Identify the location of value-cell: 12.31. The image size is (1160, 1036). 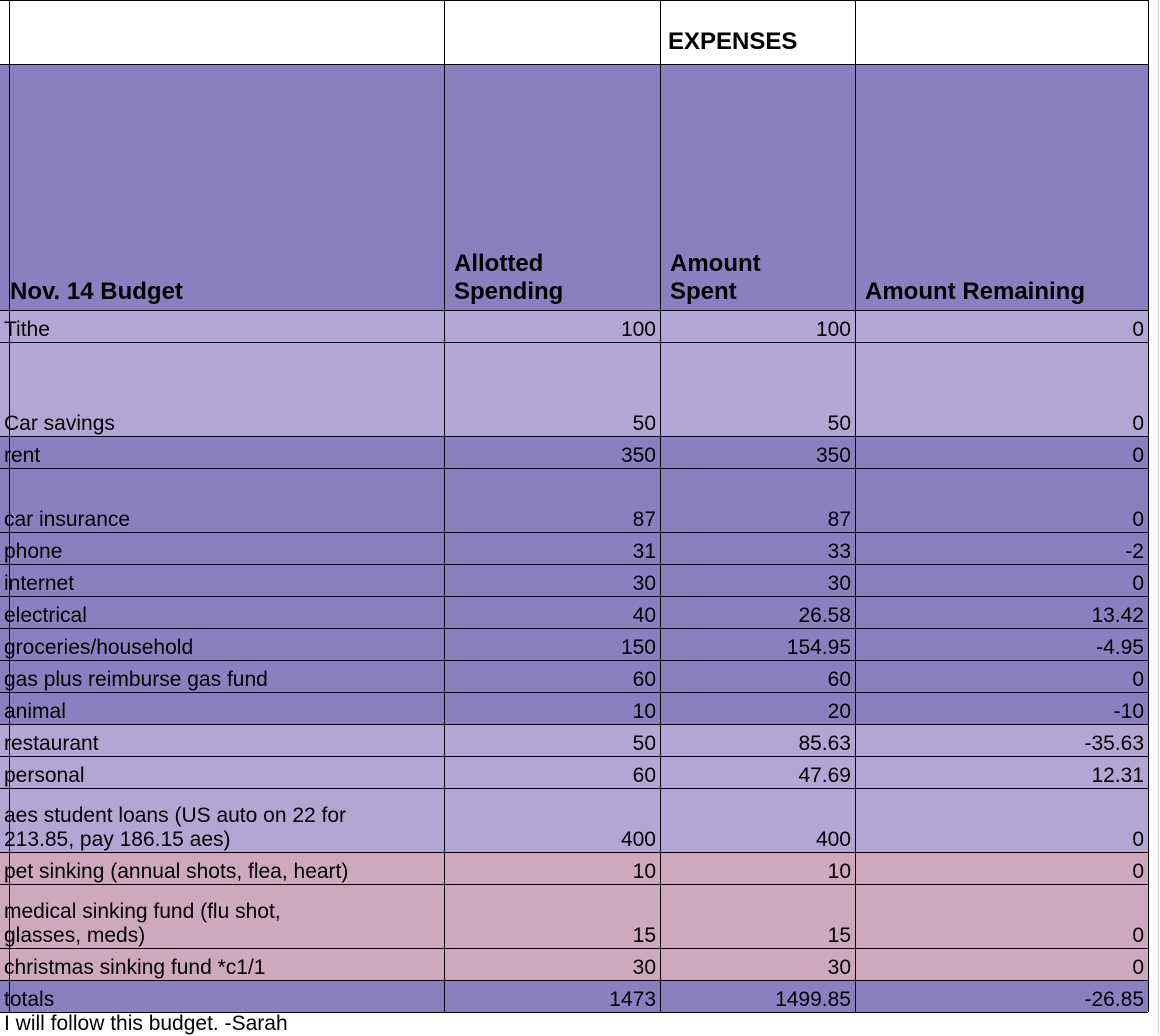
(1117, 775).